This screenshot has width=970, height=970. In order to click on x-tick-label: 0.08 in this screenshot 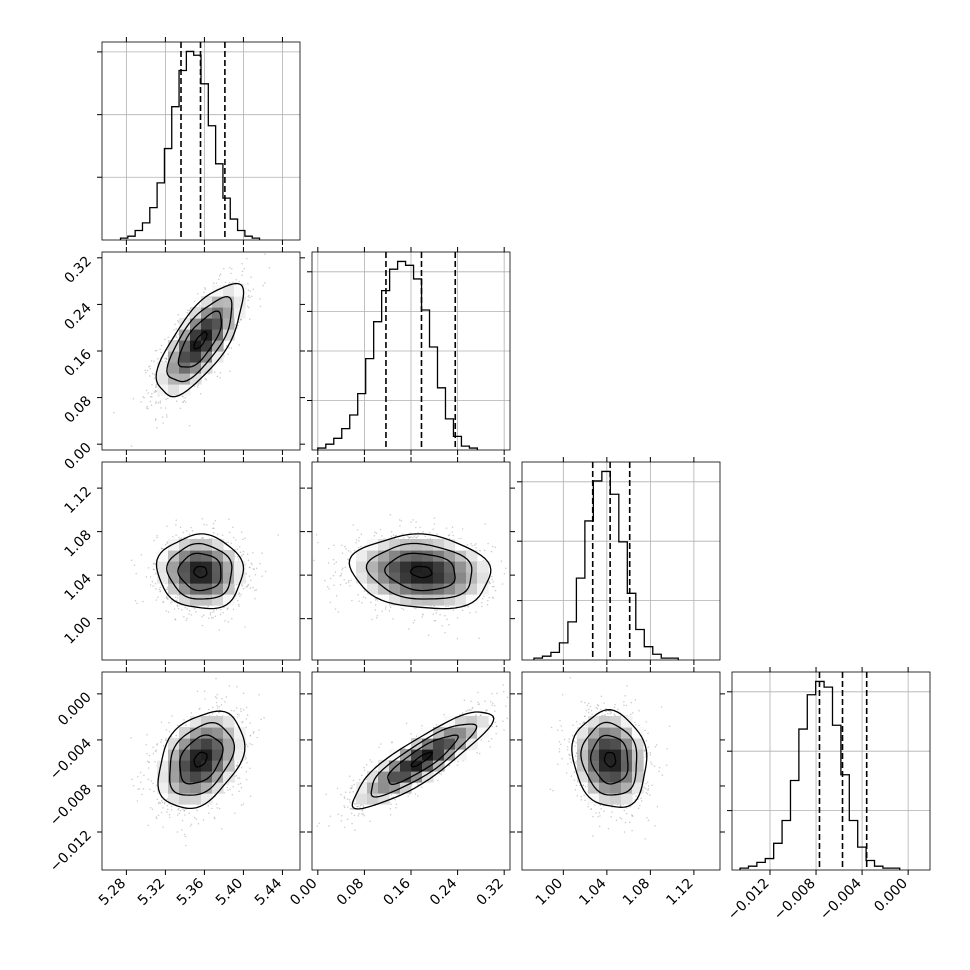, I will do `click(350, 892)`.